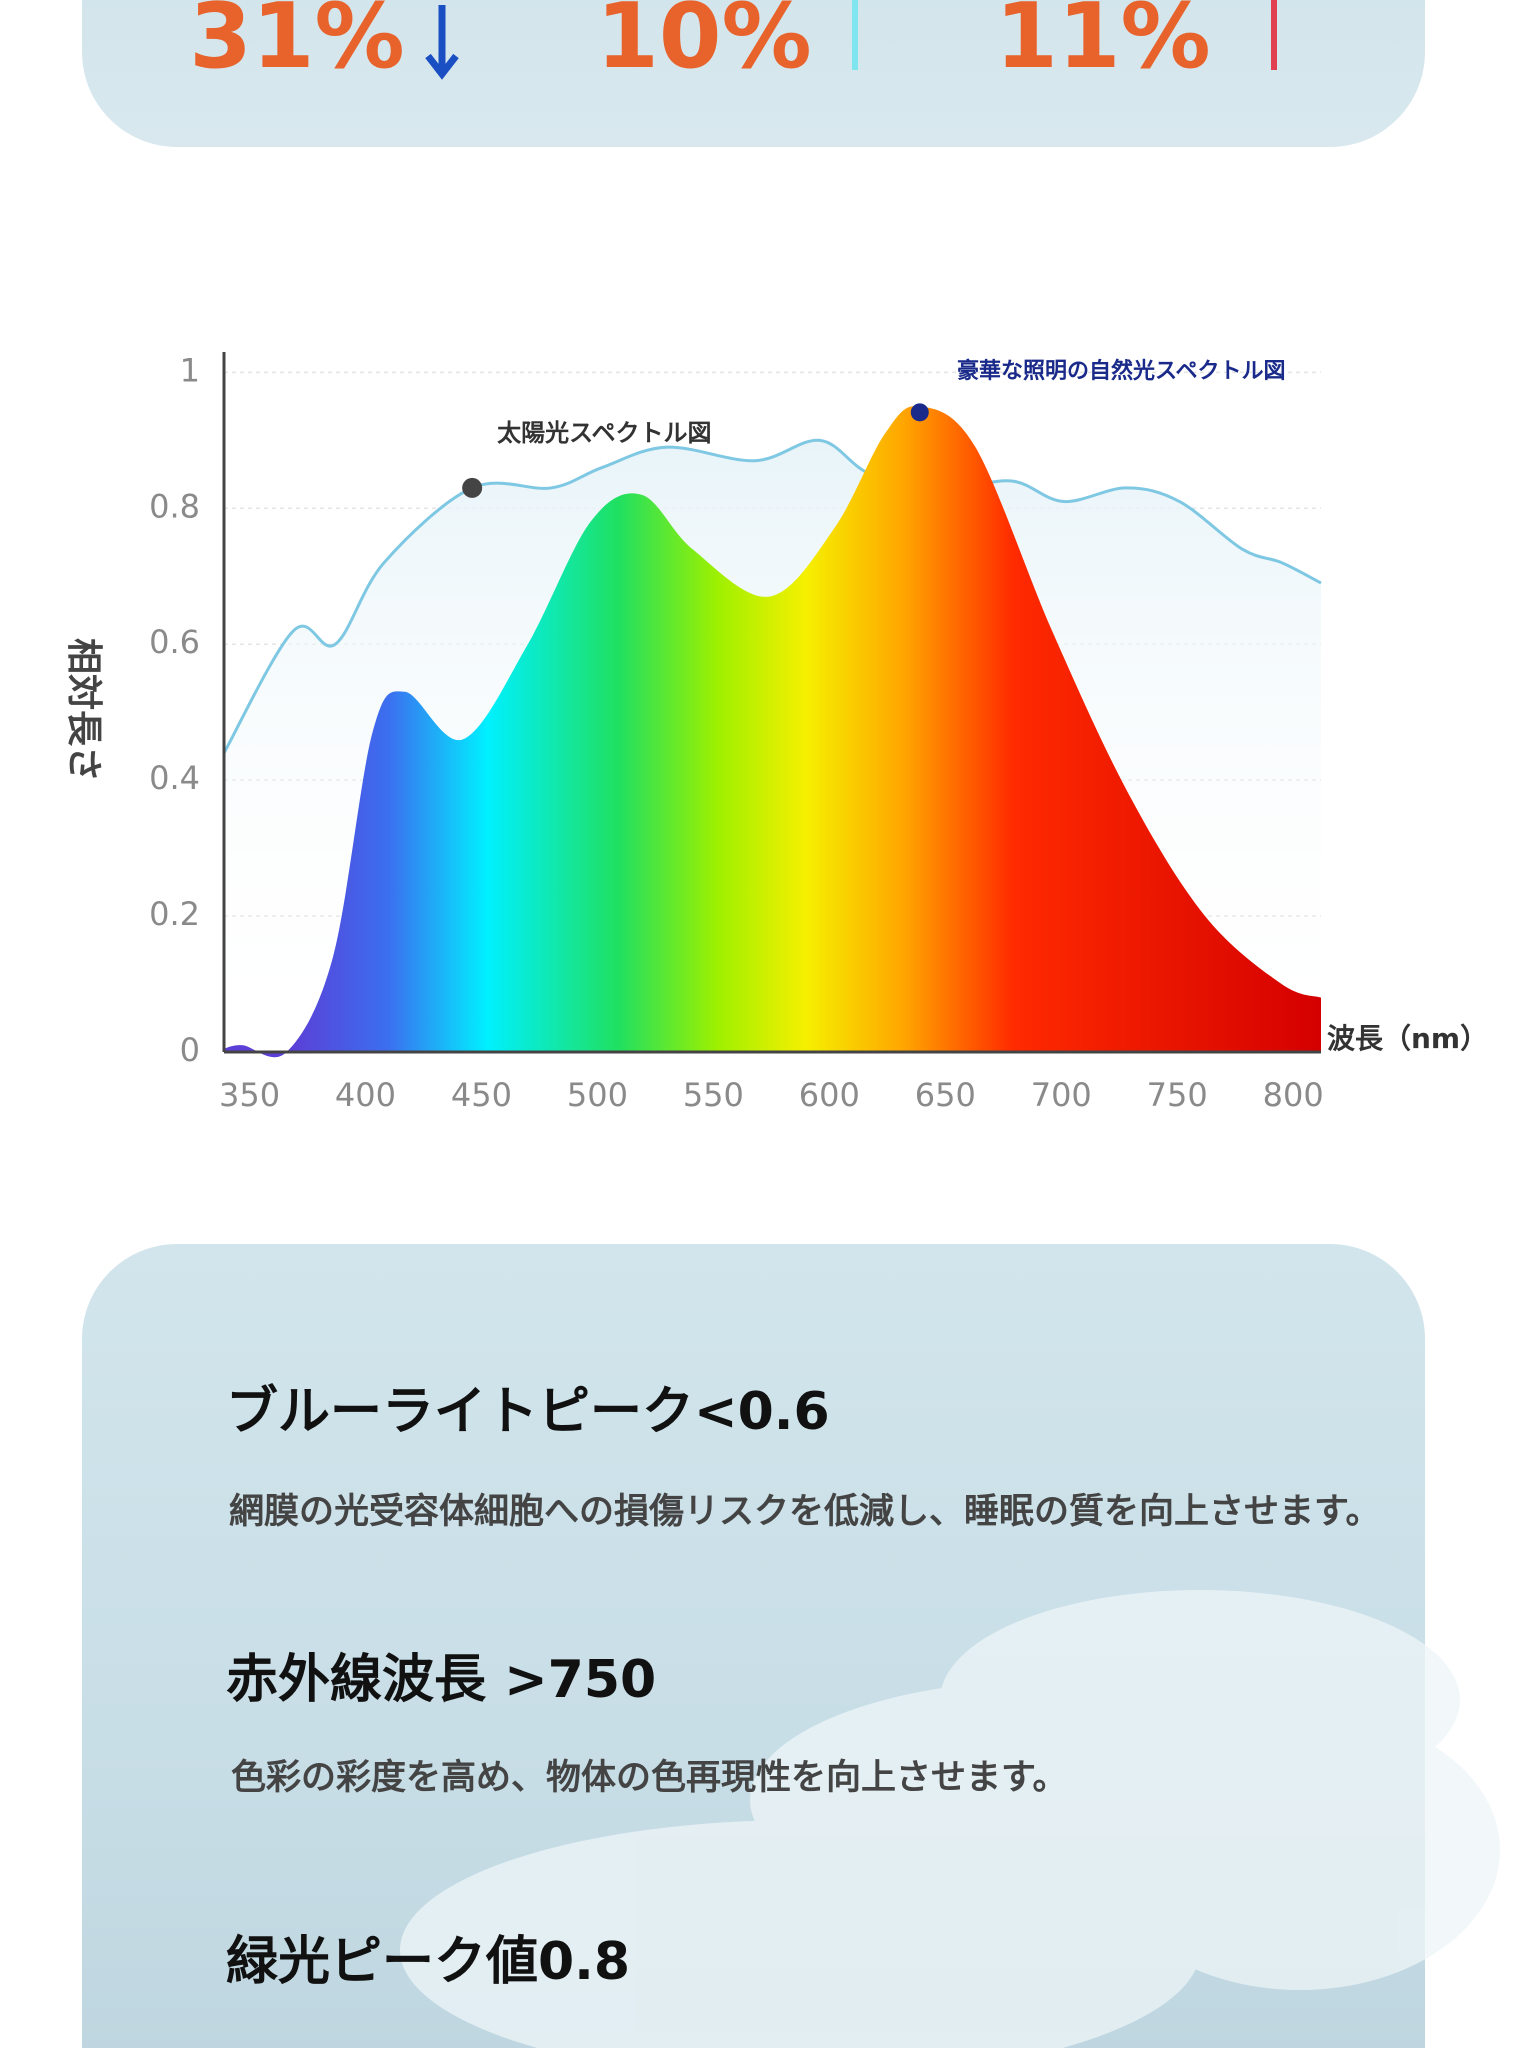 This screenshot has width=1537, height=2052. Describe the element at coordinates (829, 1095) in the screenshot. I see `x-tick-label: 600` at that location.